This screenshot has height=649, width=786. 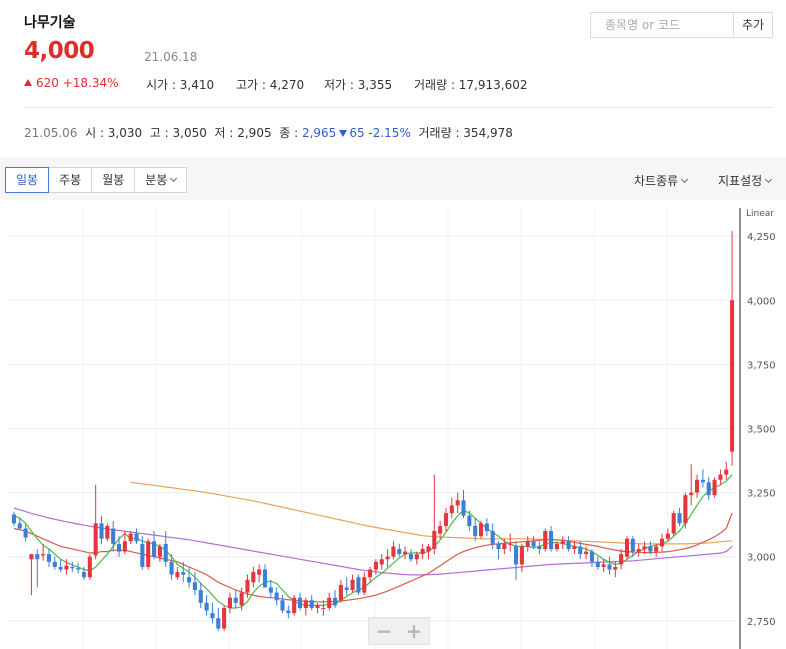 What do you see at coordinates (27, 180) in the screenshot?
I see `tab-daily: 일봉` at bounding box center [27, 180].